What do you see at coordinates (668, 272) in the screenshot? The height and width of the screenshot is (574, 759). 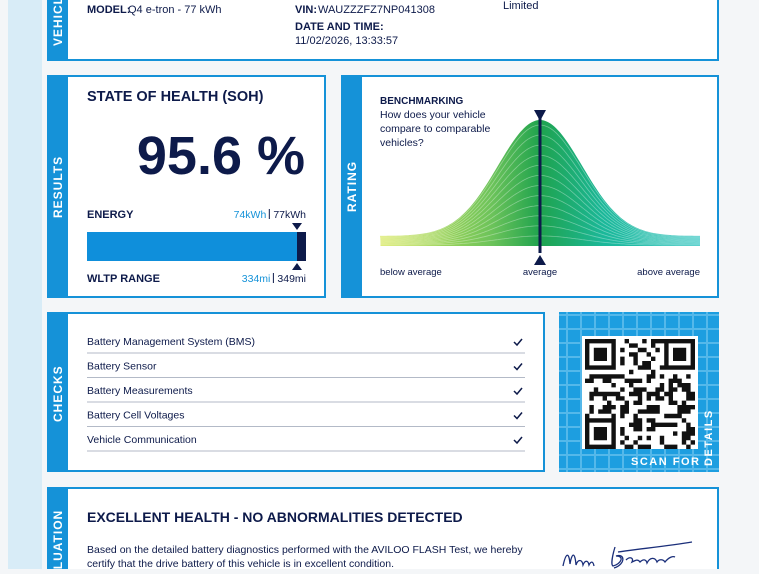 I see `scale-label: above average` at bounding box center [668, 272].